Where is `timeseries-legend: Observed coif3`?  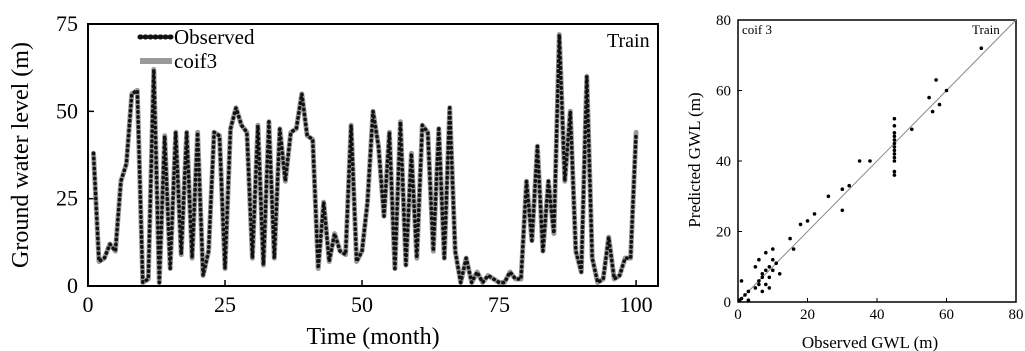
timeseries-legend: Observed coif3 is located at coordinates (196, 49).